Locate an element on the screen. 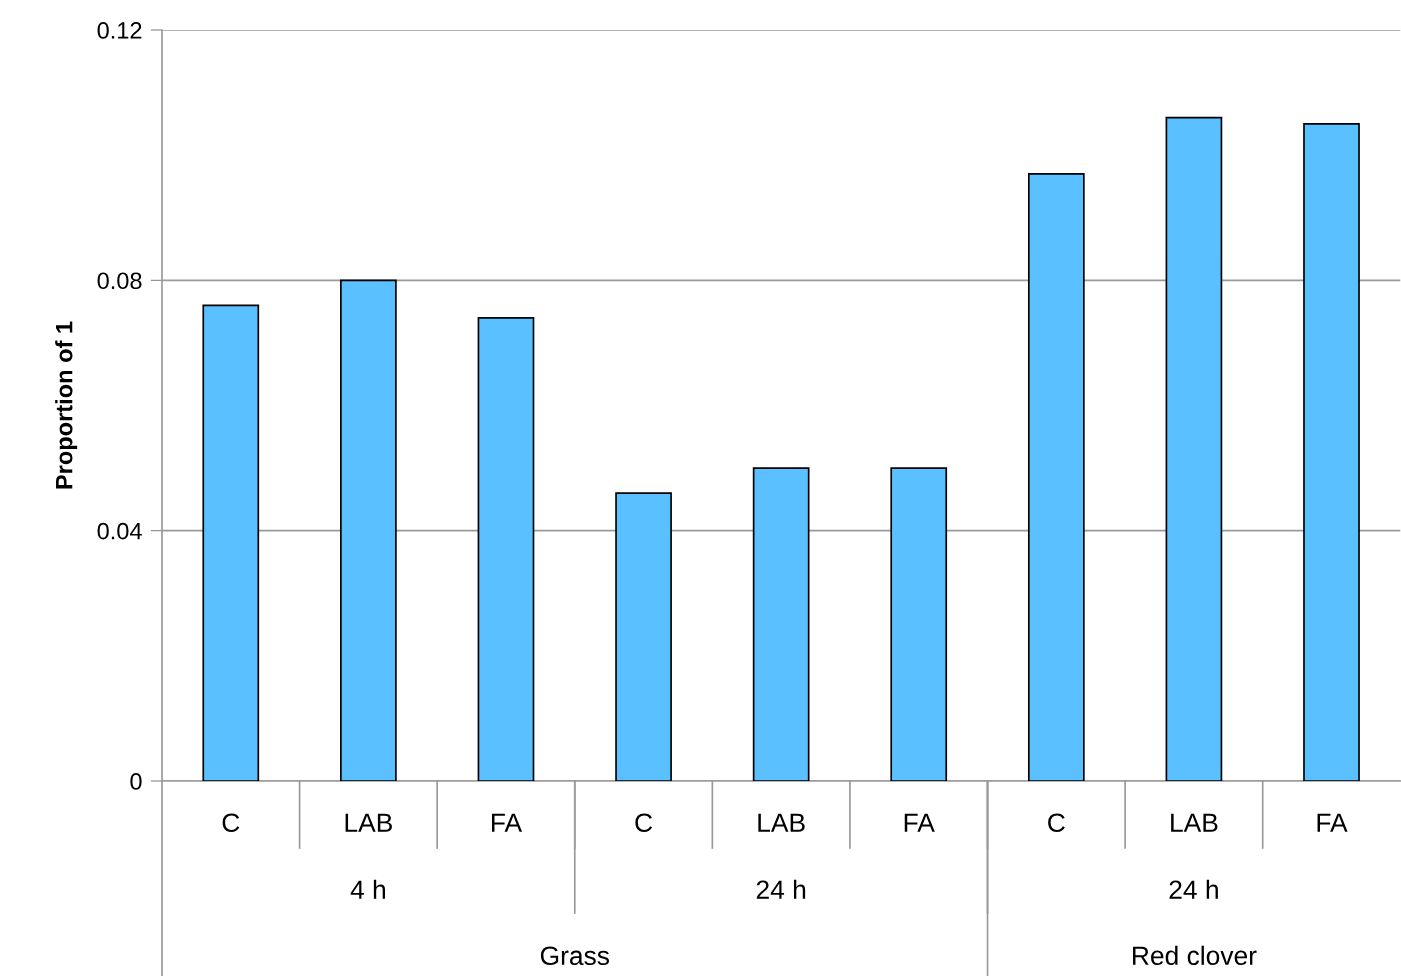 The height and width of the screenshot is (976, 1401). y-tick-label: 0.08 is located at coordinates (119, 281).